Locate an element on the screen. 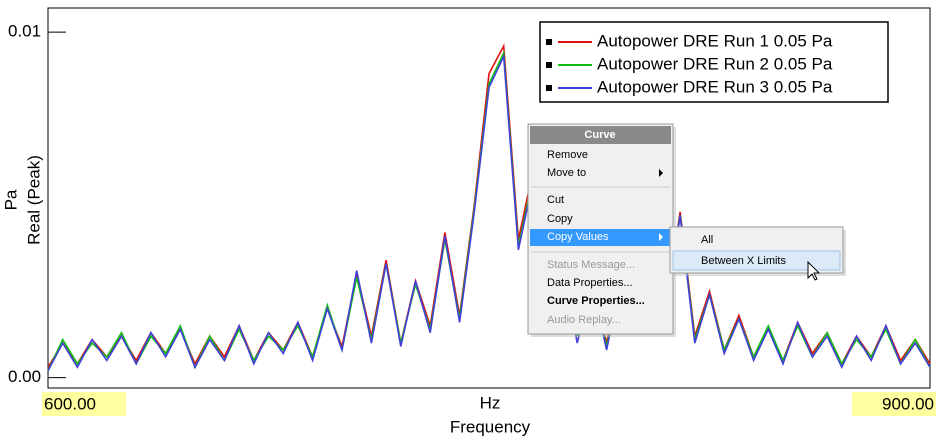  menu-title-bar is located at coordinates (600, 135).